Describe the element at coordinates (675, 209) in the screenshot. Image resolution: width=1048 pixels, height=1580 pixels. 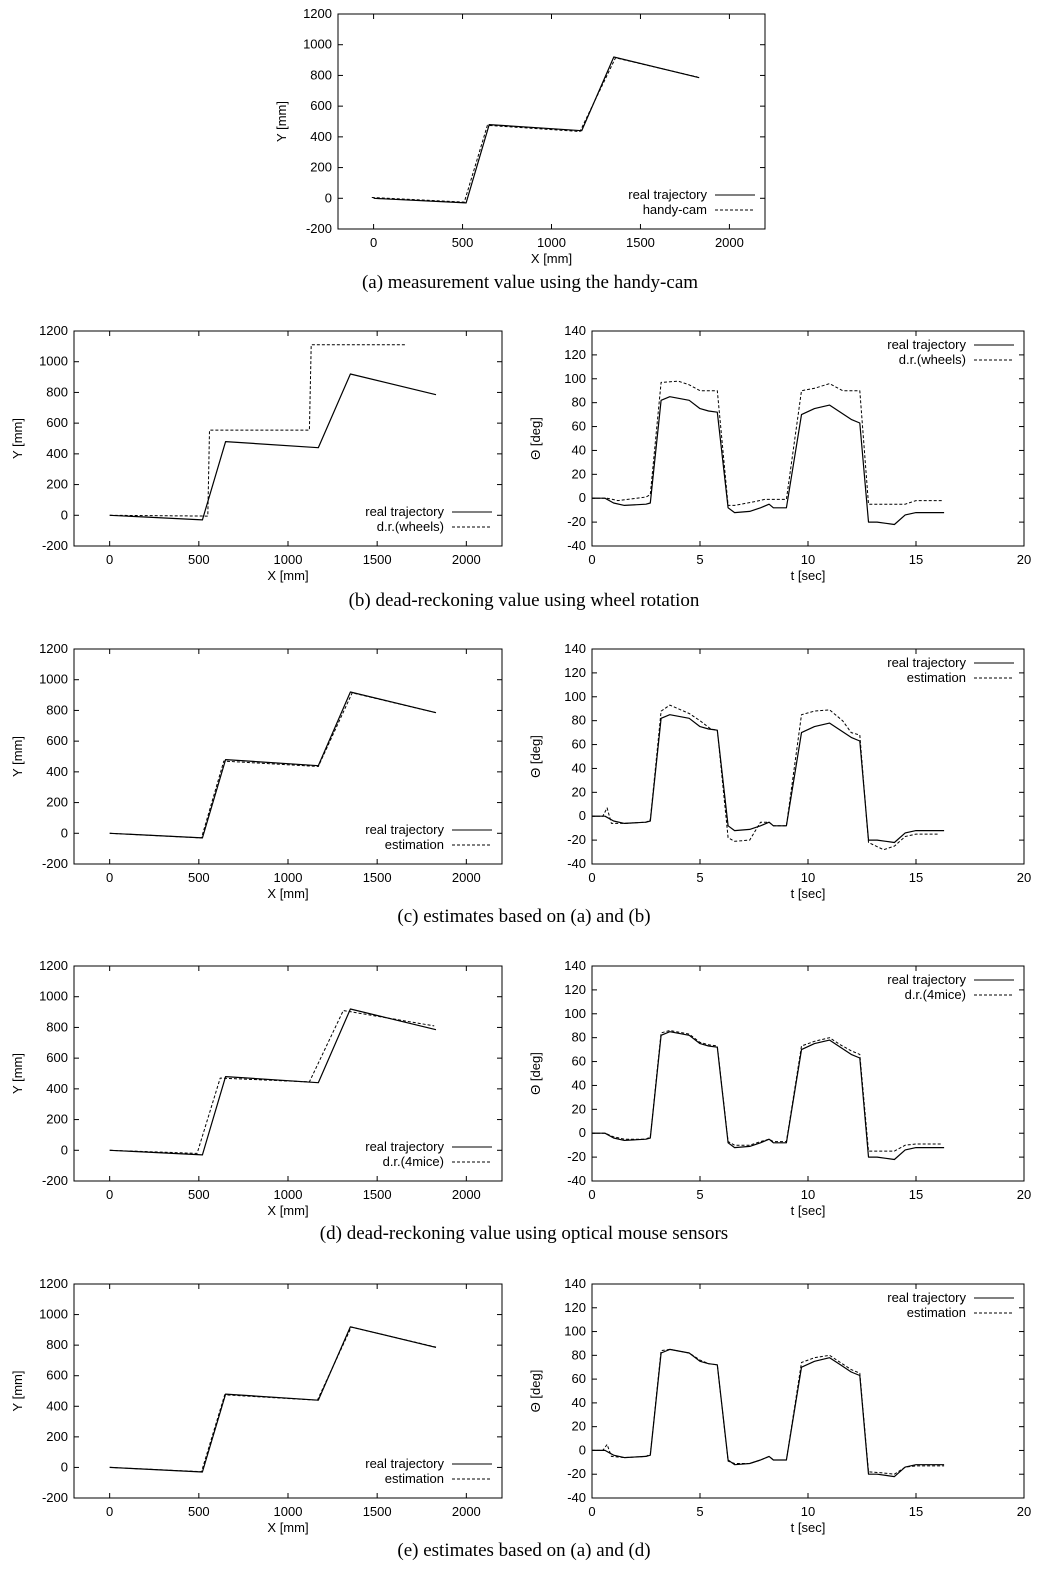
I see `legend-label: handy-cam` at that location.